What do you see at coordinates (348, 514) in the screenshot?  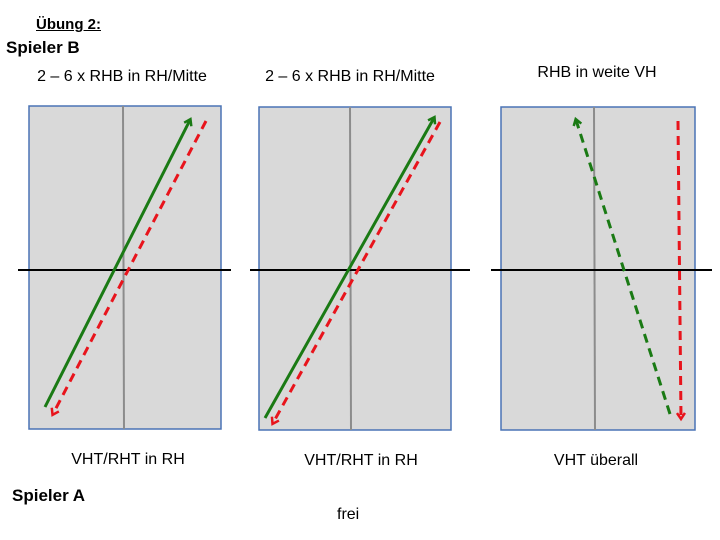 I see `free-label: frei` at bounding box center [348, 514].